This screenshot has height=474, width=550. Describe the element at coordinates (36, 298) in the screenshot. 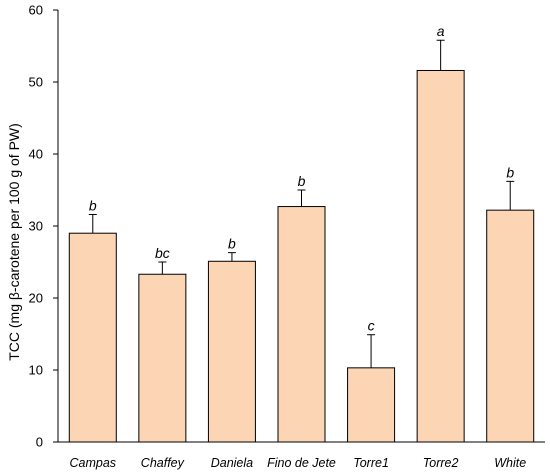

I see `y-tick-label: 20` at that location.